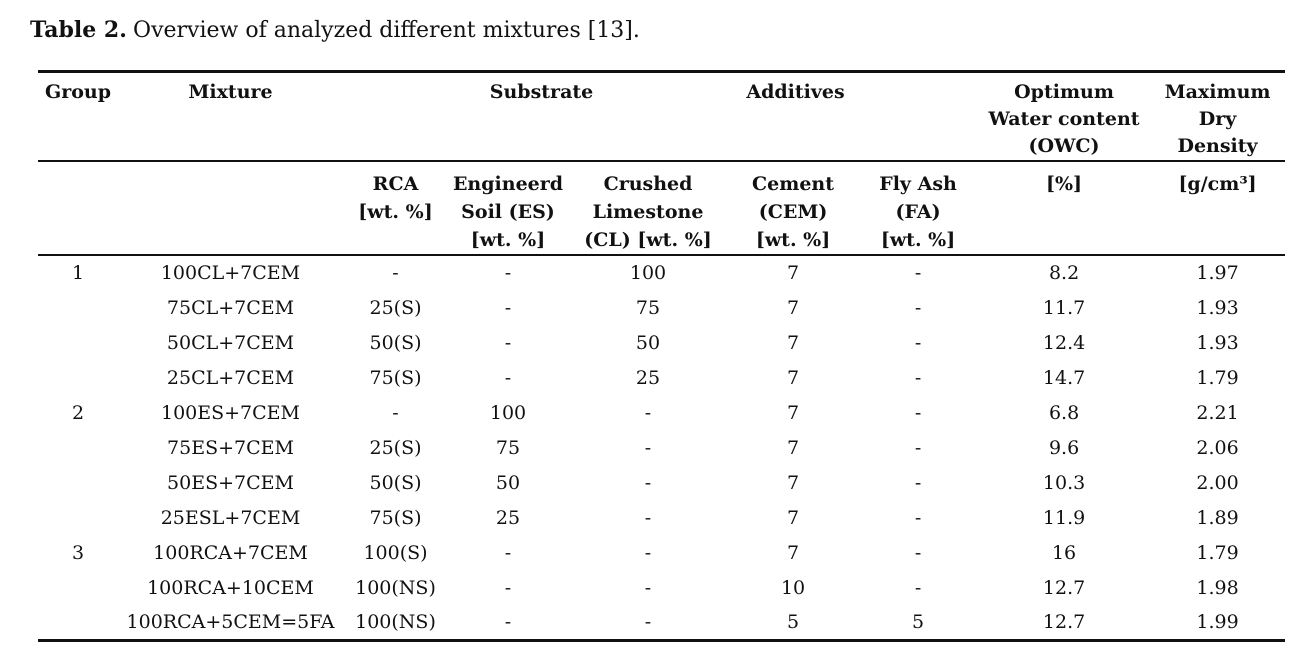 The image size is (1313, 660). Describe the element at coordinates (508, 517) in the screenshot. I see `cell-engineered_soil: 25` at that location.